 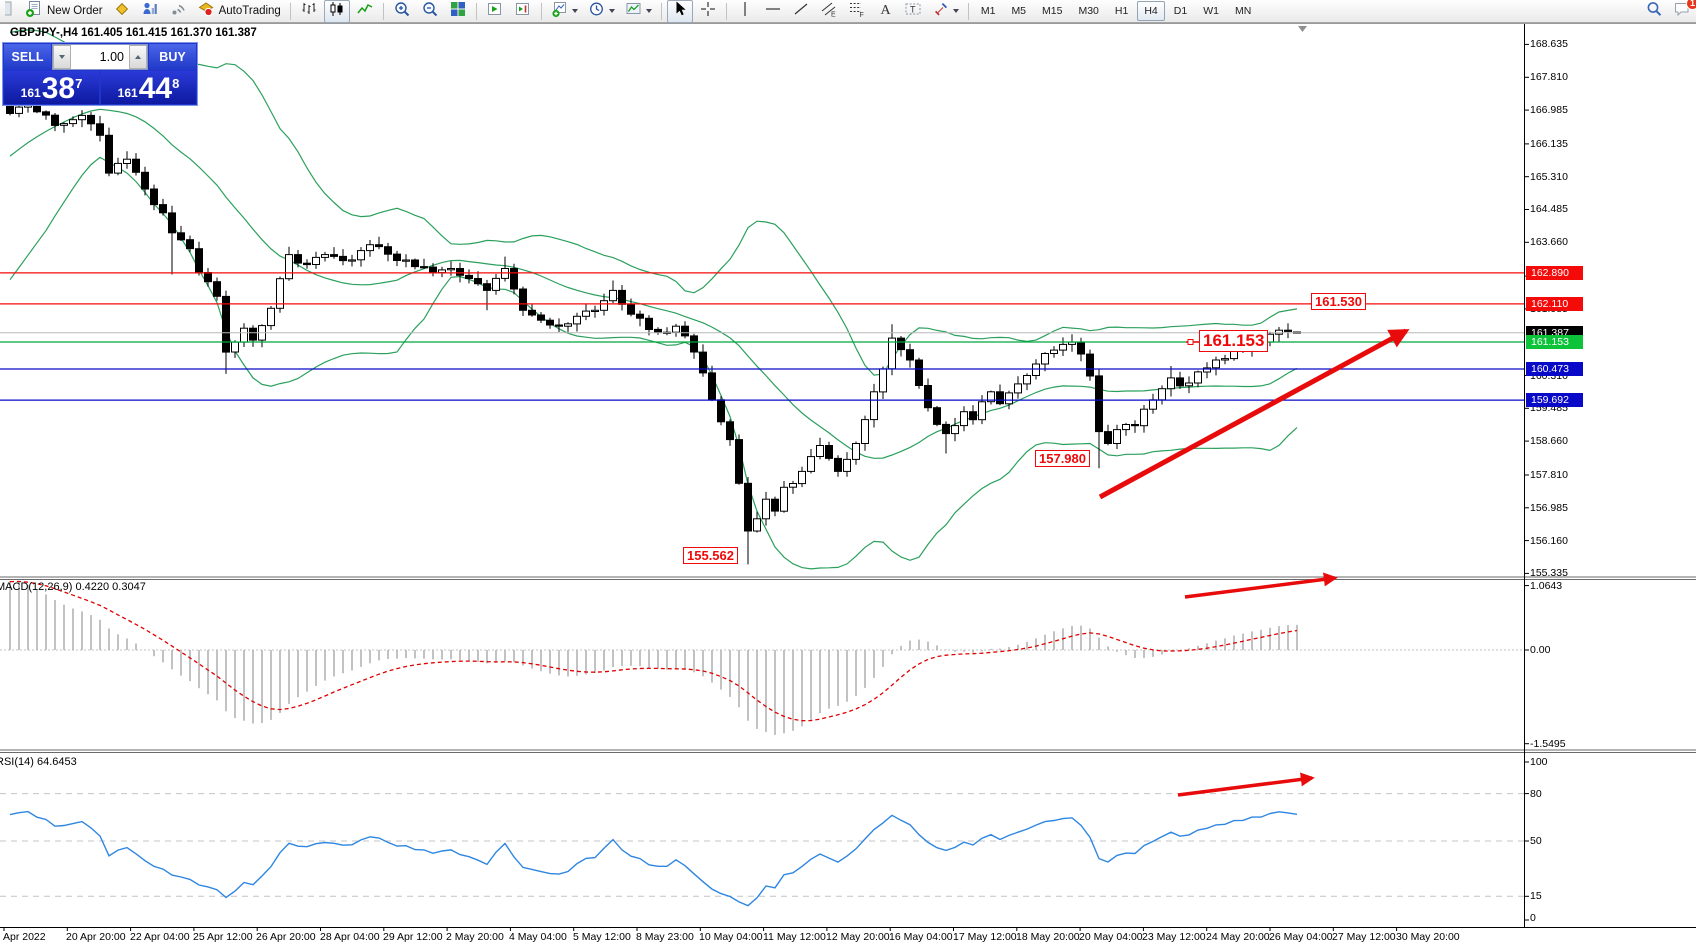 I want to click on price-axis-label: 166.985, so click(x=1549, y=110).